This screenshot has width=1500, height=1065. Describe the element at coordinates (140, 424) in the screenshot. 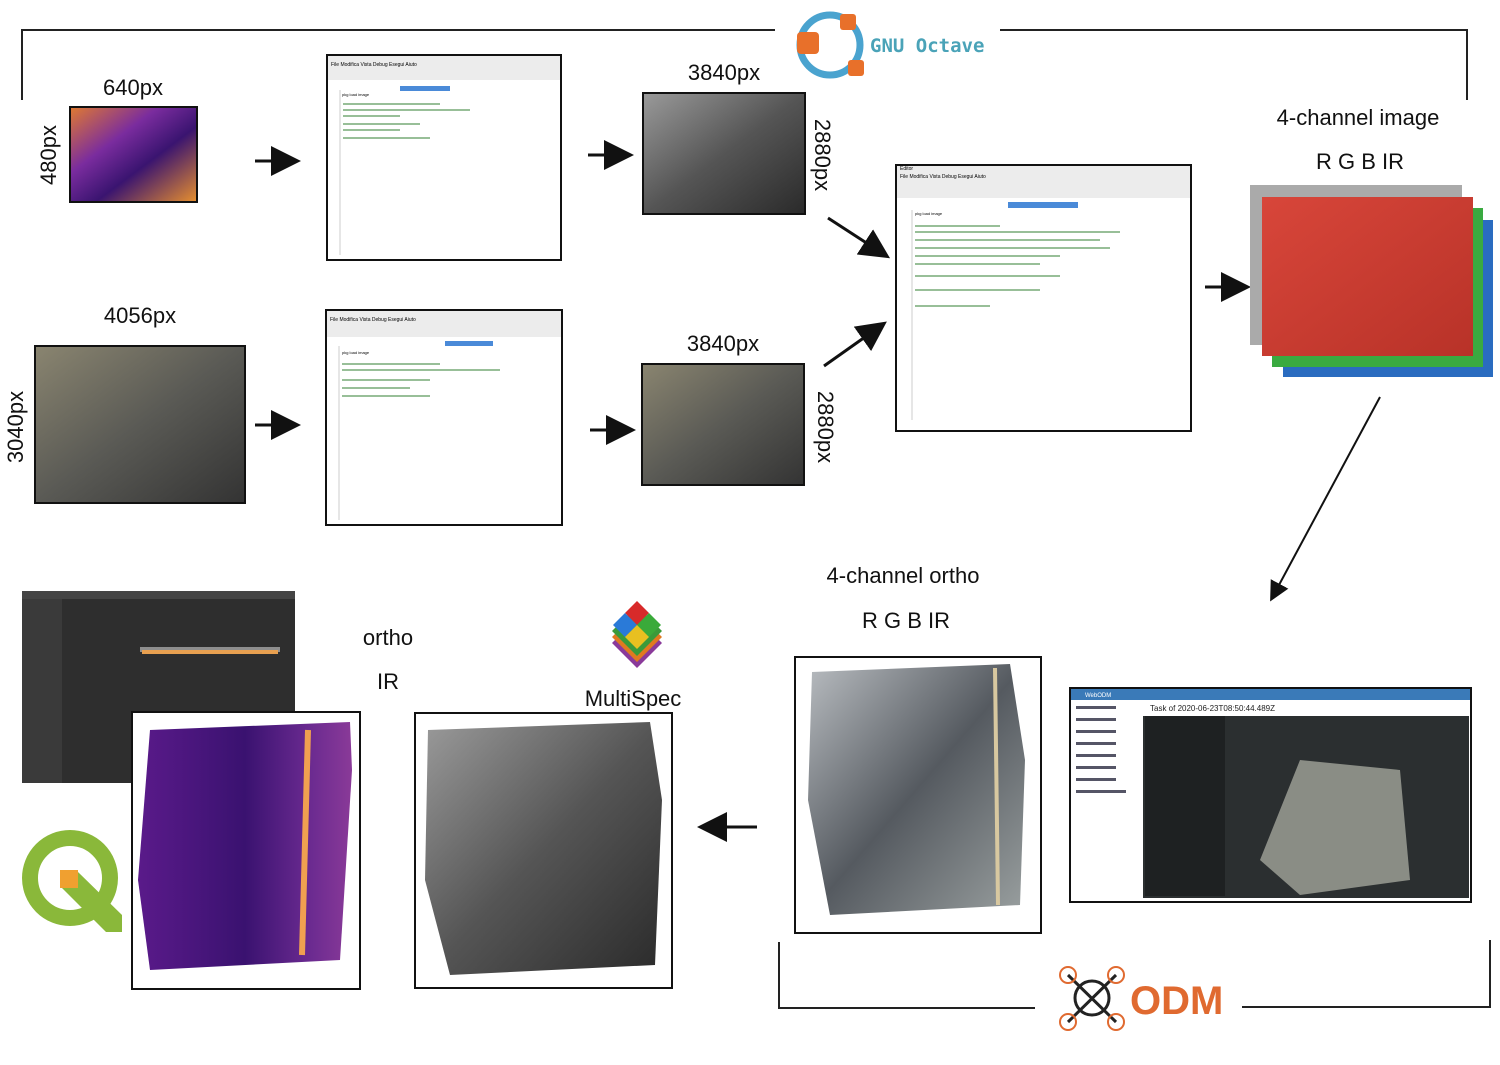

I see `rgb-image` at that location.